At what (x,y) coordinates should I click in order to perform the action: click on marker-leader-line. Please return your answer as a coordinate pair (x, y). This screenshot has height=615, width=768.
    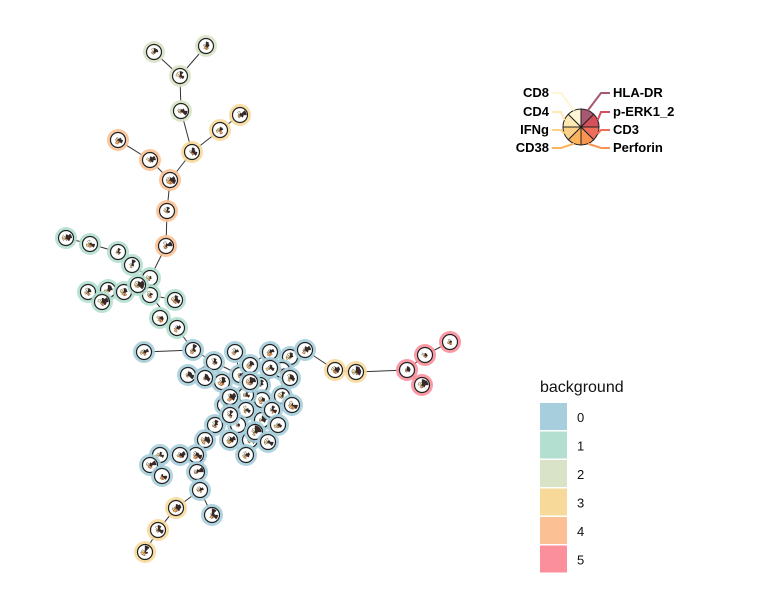
    Looking at the image, I should click on (559, 116).